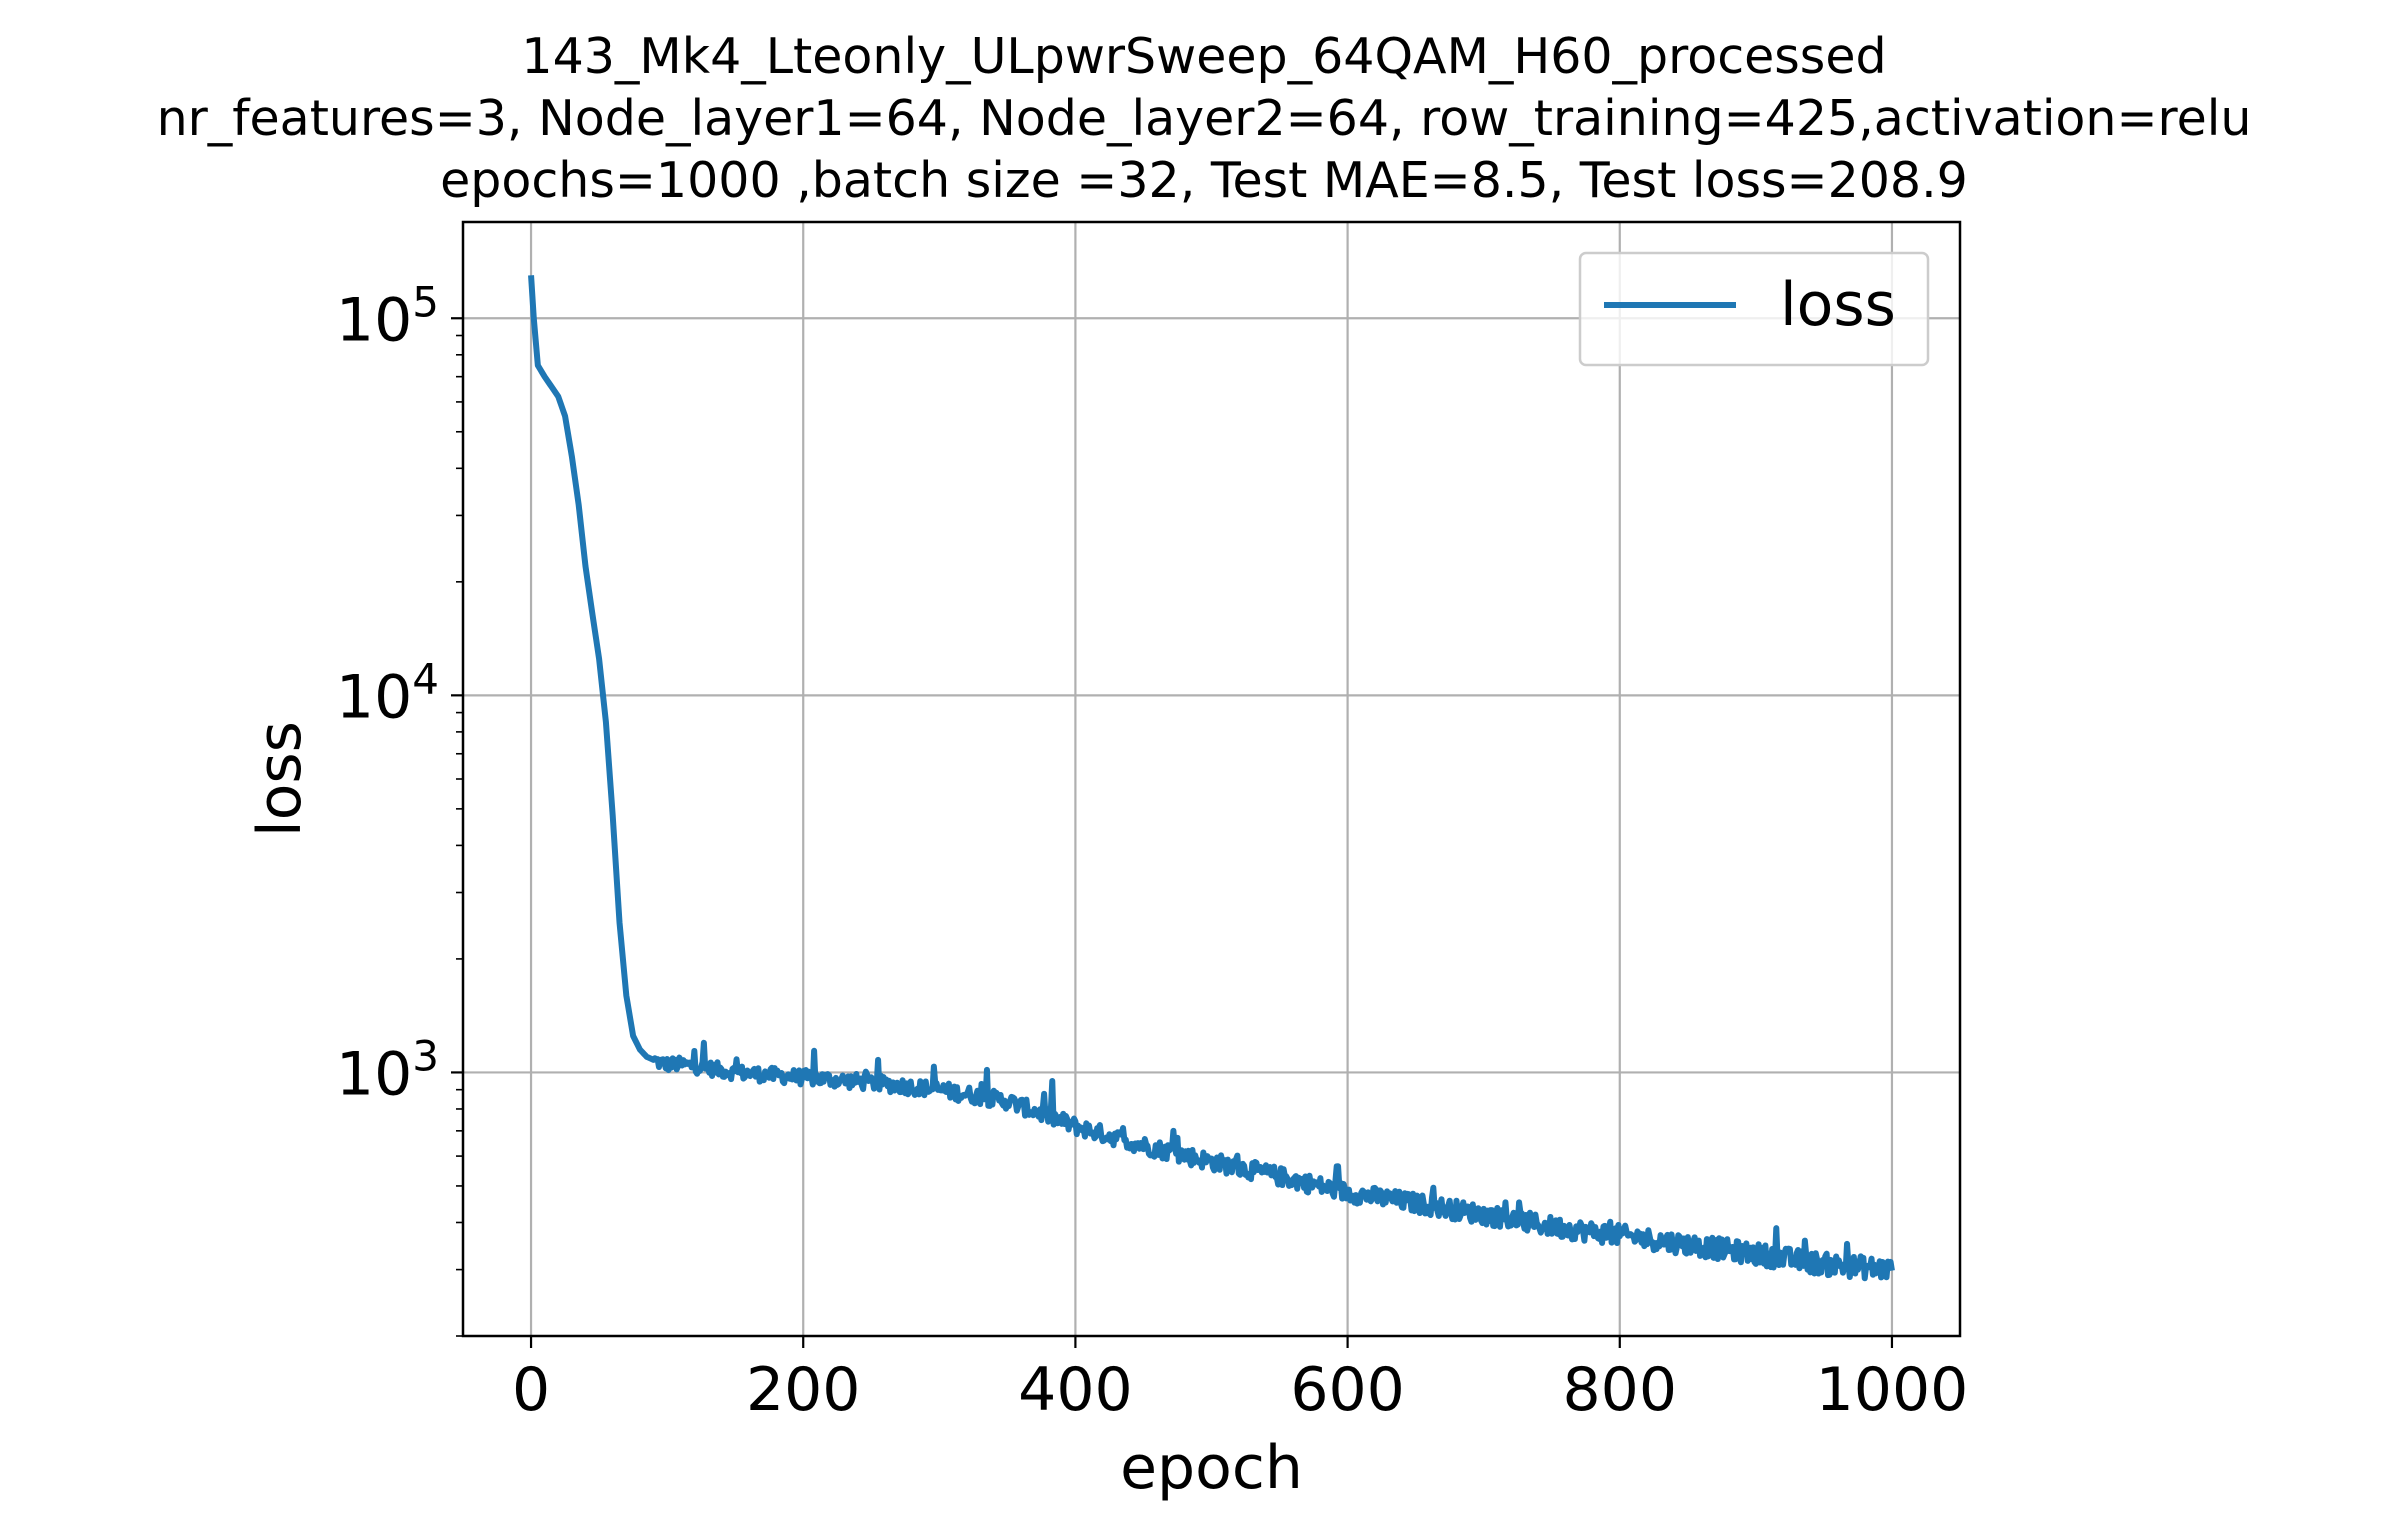 The width and height of the screenshot is (2408, 1525). I want to click on y-tick-label: 10³, so click(387, 1070).